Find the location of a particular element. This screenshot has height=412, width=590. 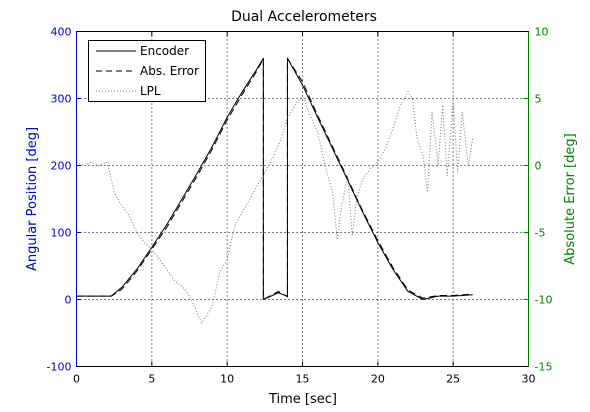

x-tick-label: 5 is located at coordinates (151, 379).